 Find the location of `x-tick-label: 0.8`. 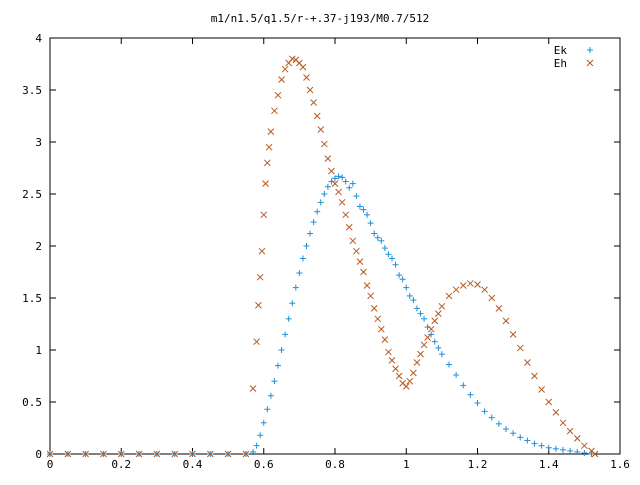

x-tick-label: 0.8 is located at coordinates (335, 464).